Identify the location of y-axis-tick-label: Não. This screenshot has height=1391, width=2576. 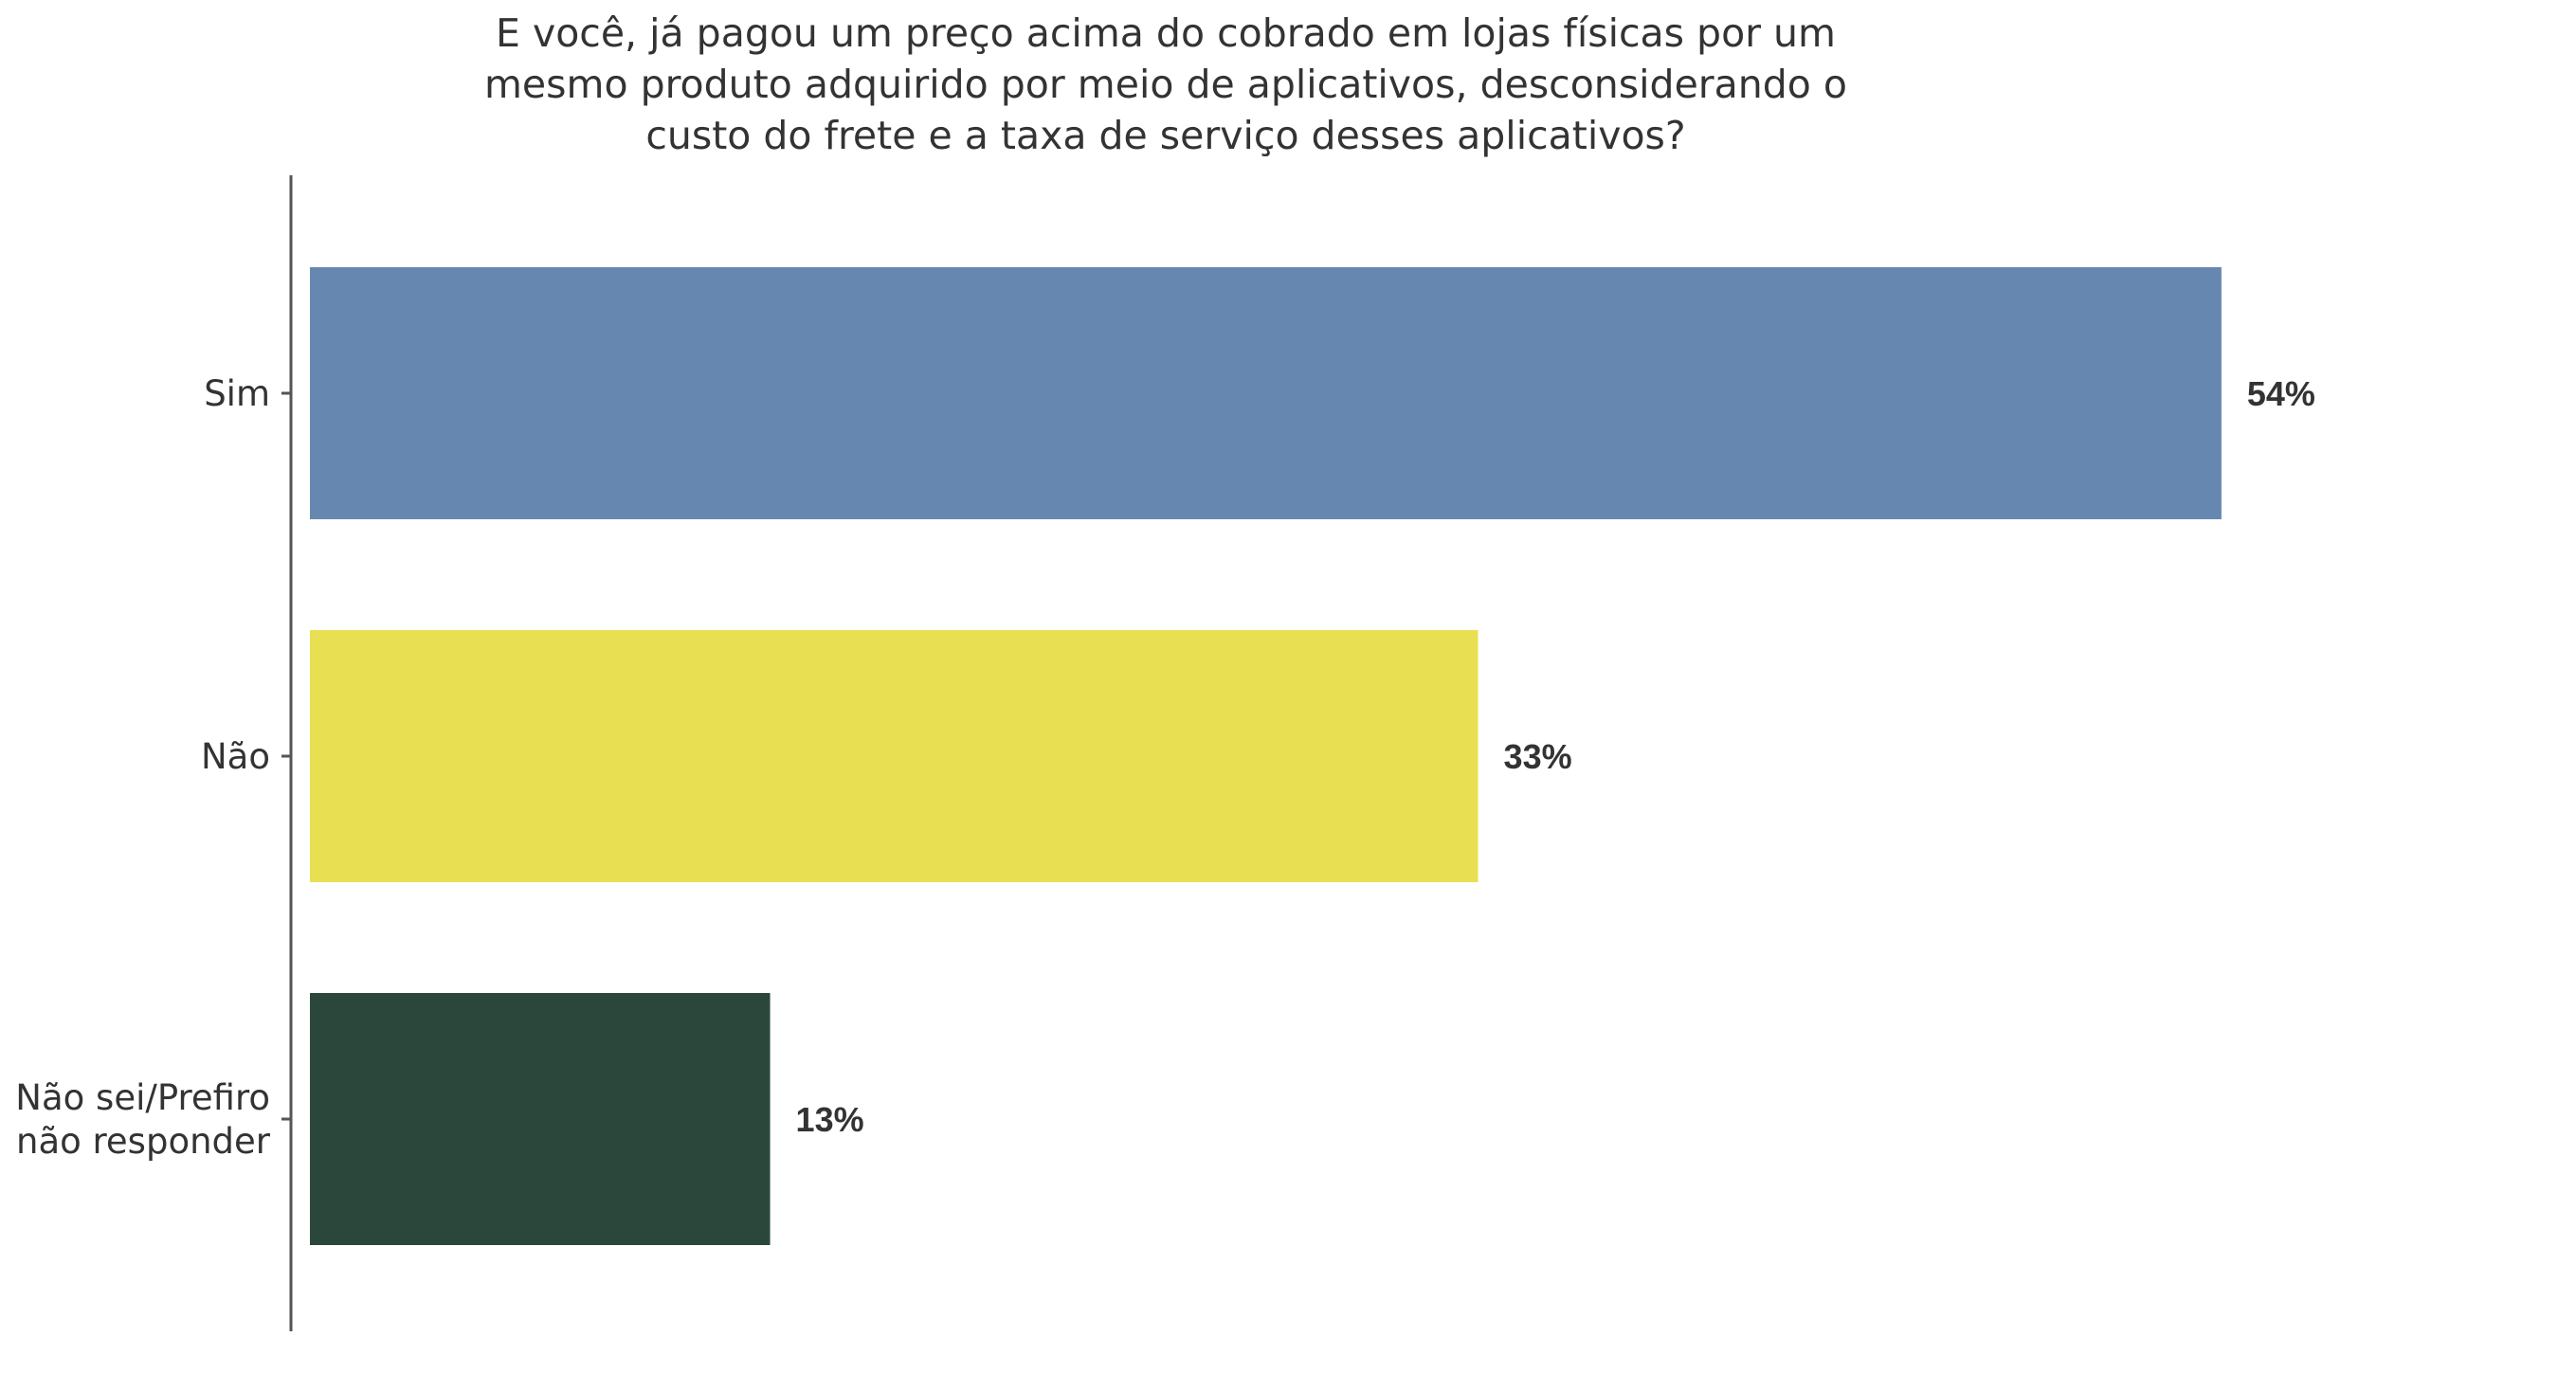
(235, 756).